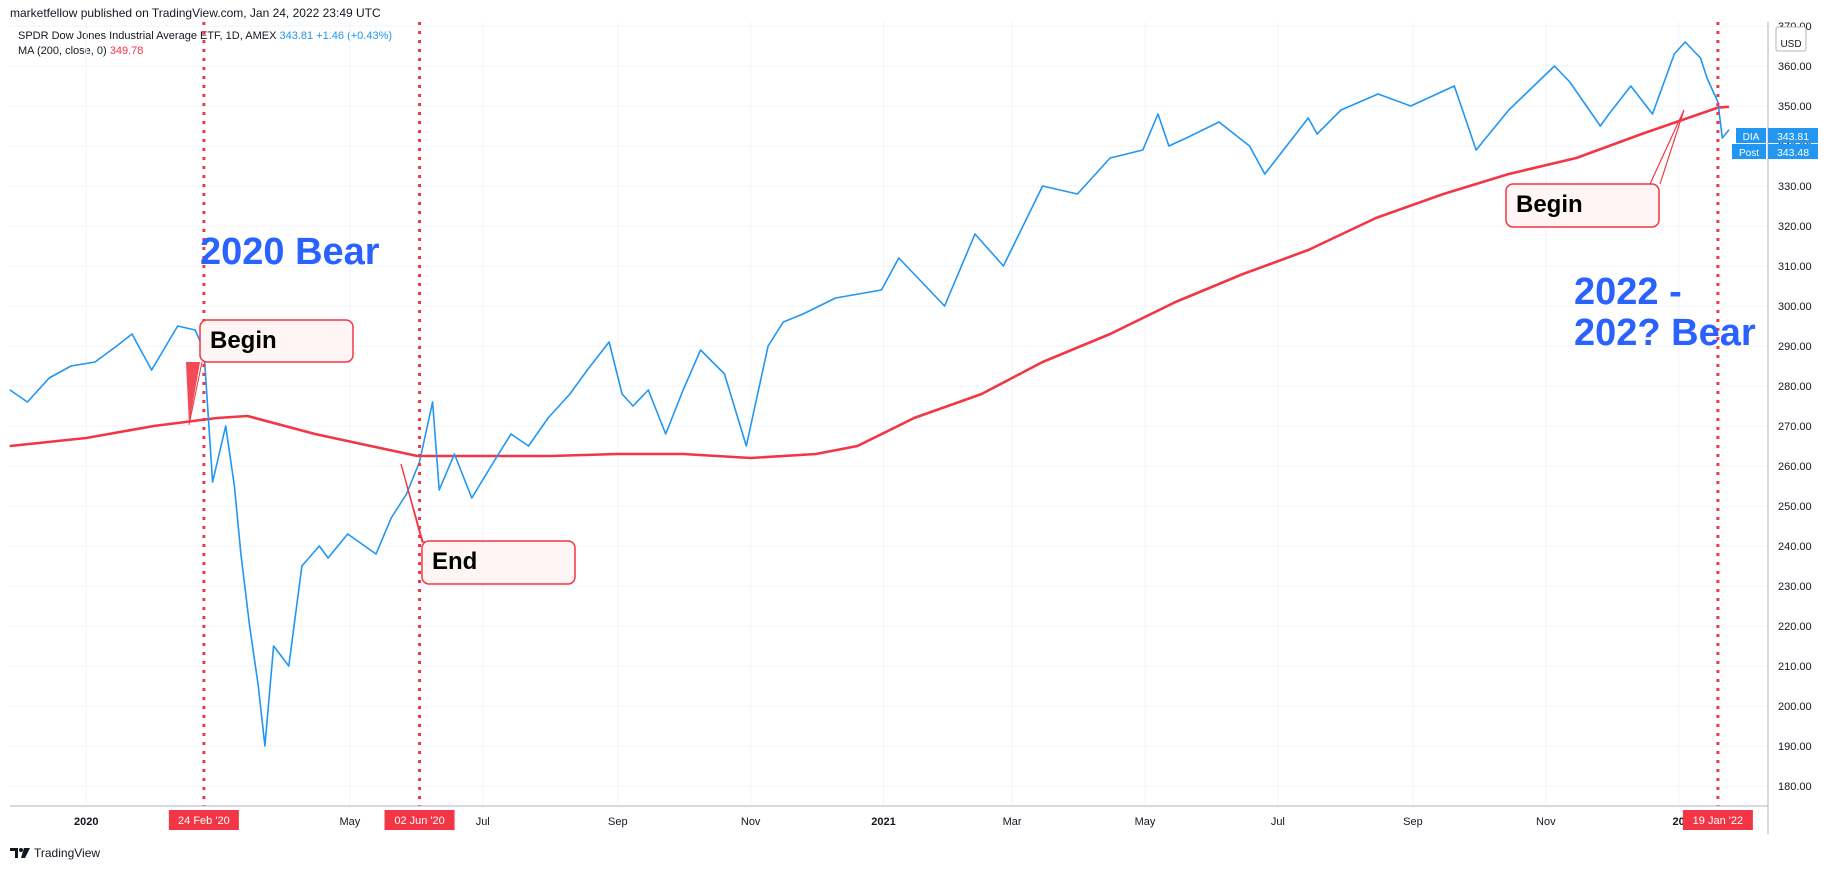 The width and height of the screenshot is (1834, 870). I want to click on y-tick-label: 320.00, so click(1795, 227).